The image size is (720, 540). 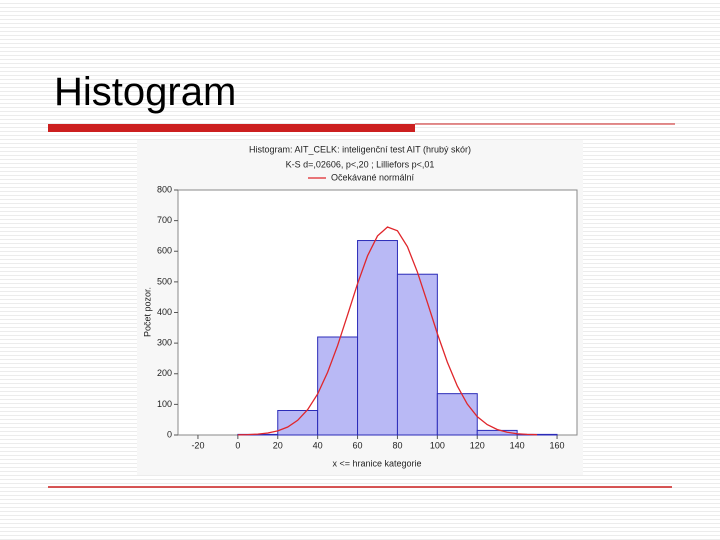 I want to click on x-tick-label: -20, so click(x=197, y=445).